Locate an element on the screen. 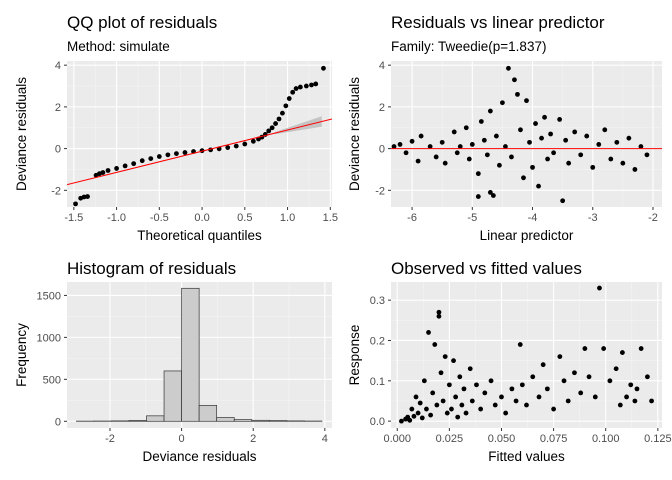 The height and width of the screenshot is (480, 672). y-axis-label: Response is located at coordinates (354, 355).